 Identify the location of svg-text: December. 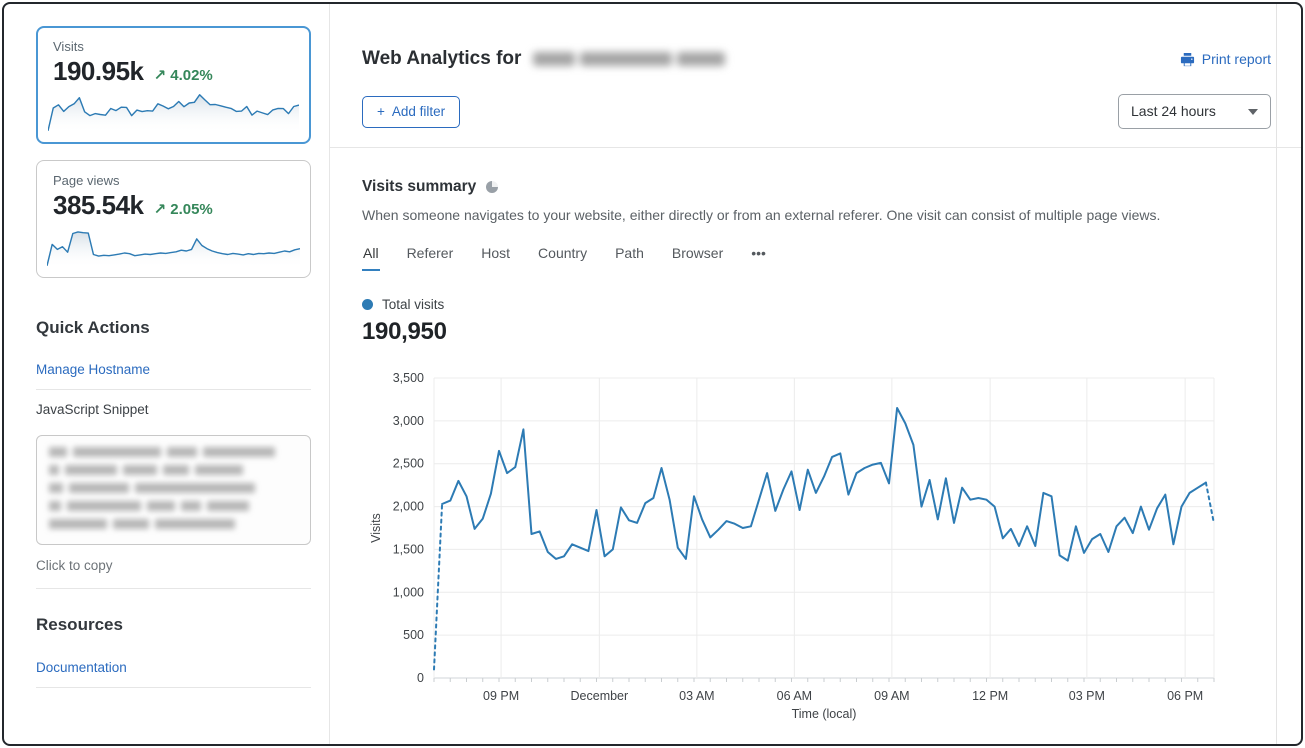
(600, 696).